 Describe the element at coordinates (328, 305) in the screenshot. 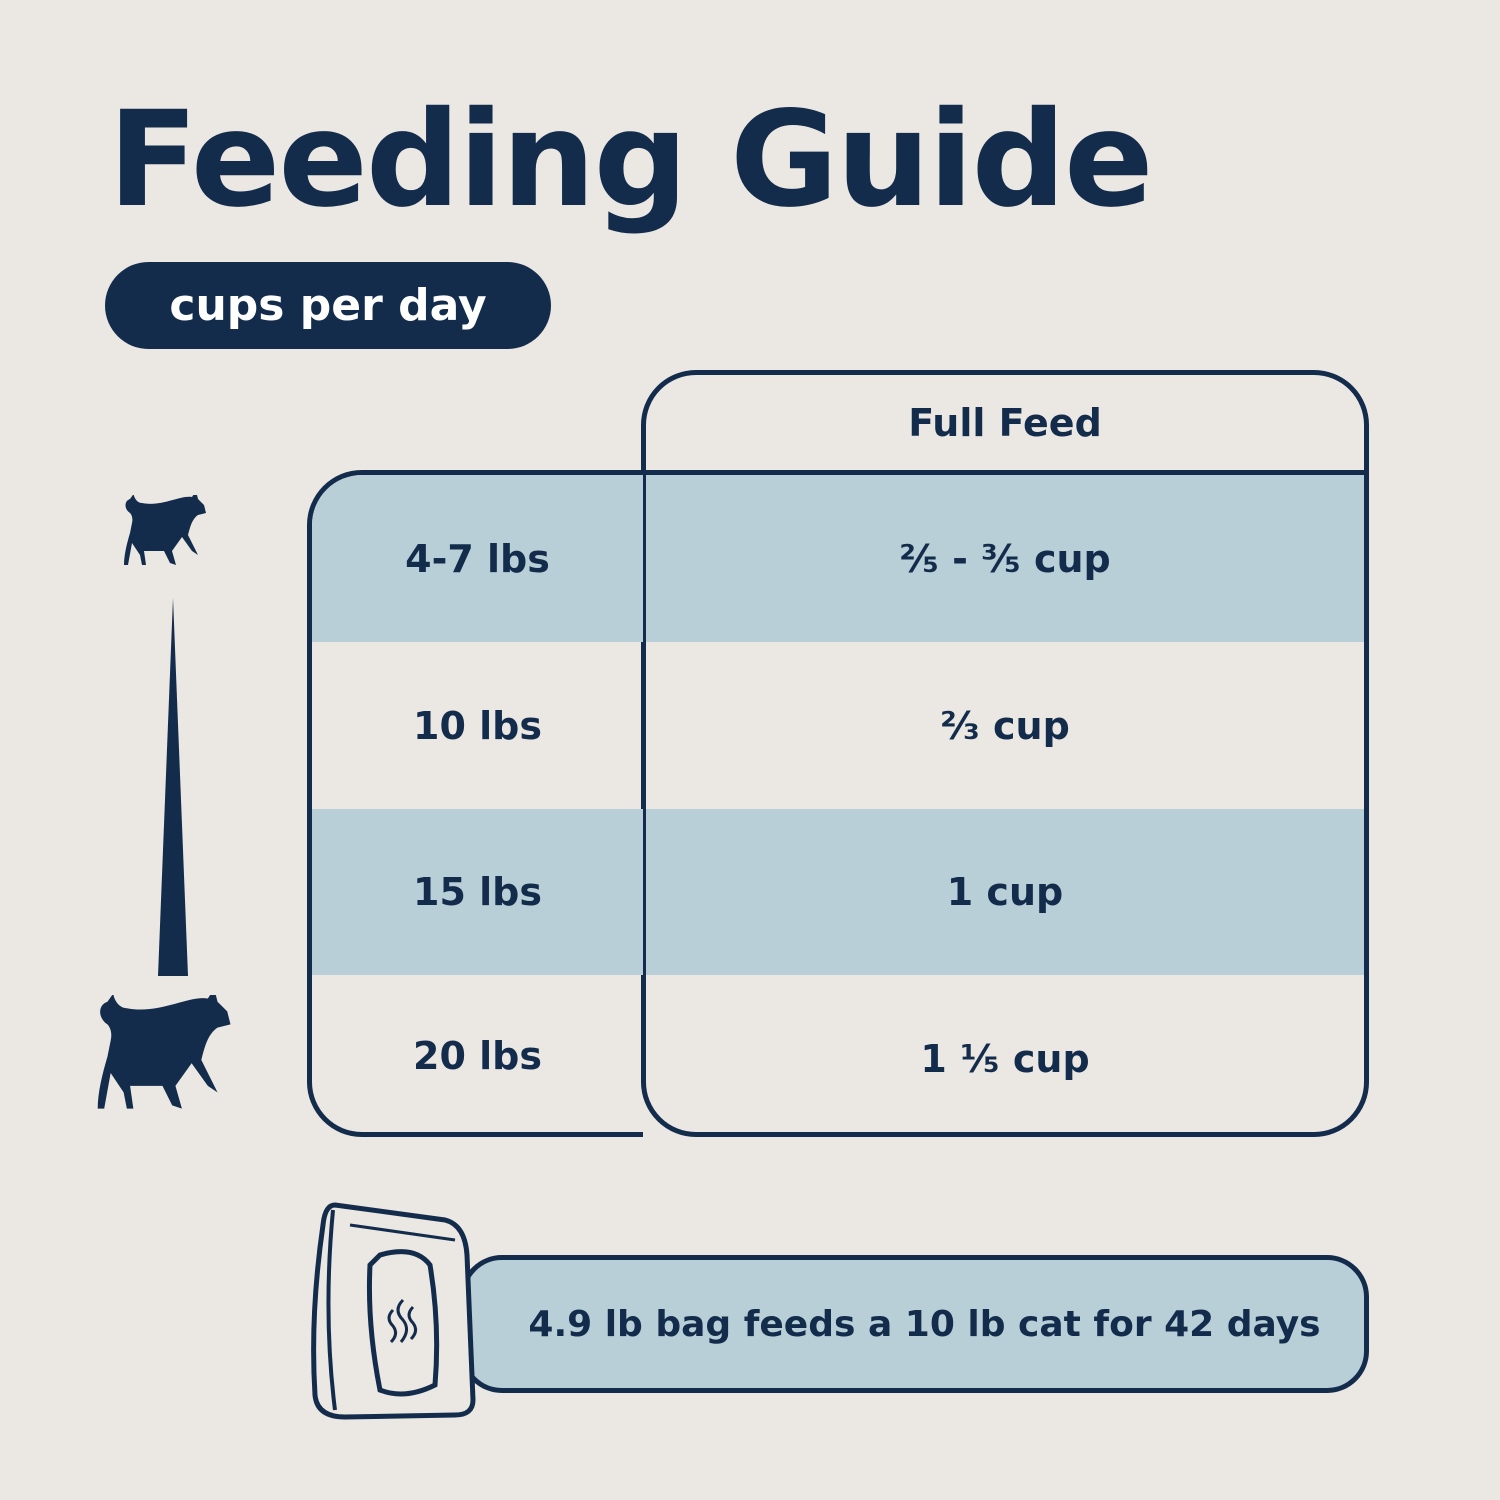

I see `unit-pill: cups per day` at that location.